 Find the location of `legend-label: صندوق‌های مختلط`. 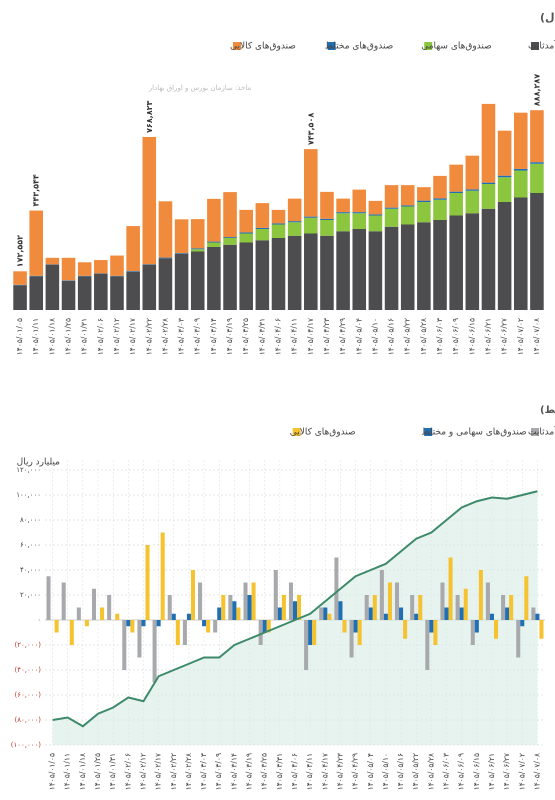

legend-label: صندوق‌های مختلط is located at coordinates (359, 47).